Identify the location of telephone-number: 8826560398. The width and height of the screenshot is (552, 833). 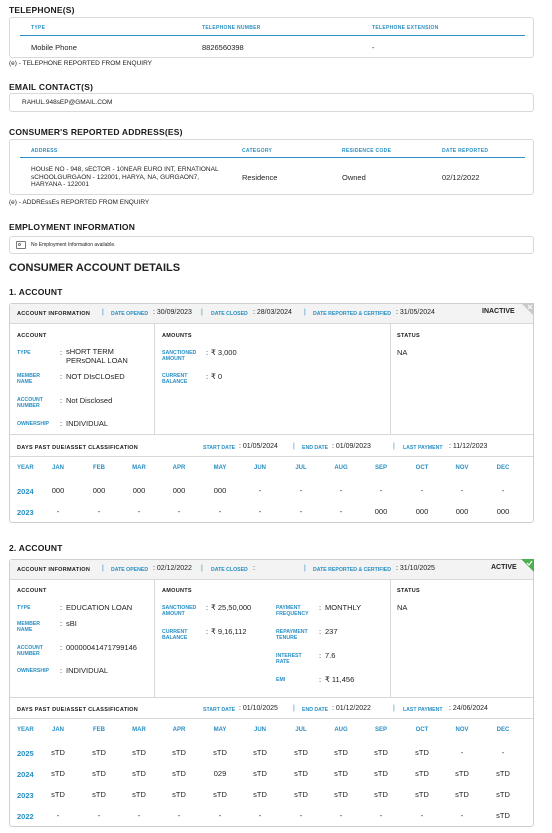
(223, 47).